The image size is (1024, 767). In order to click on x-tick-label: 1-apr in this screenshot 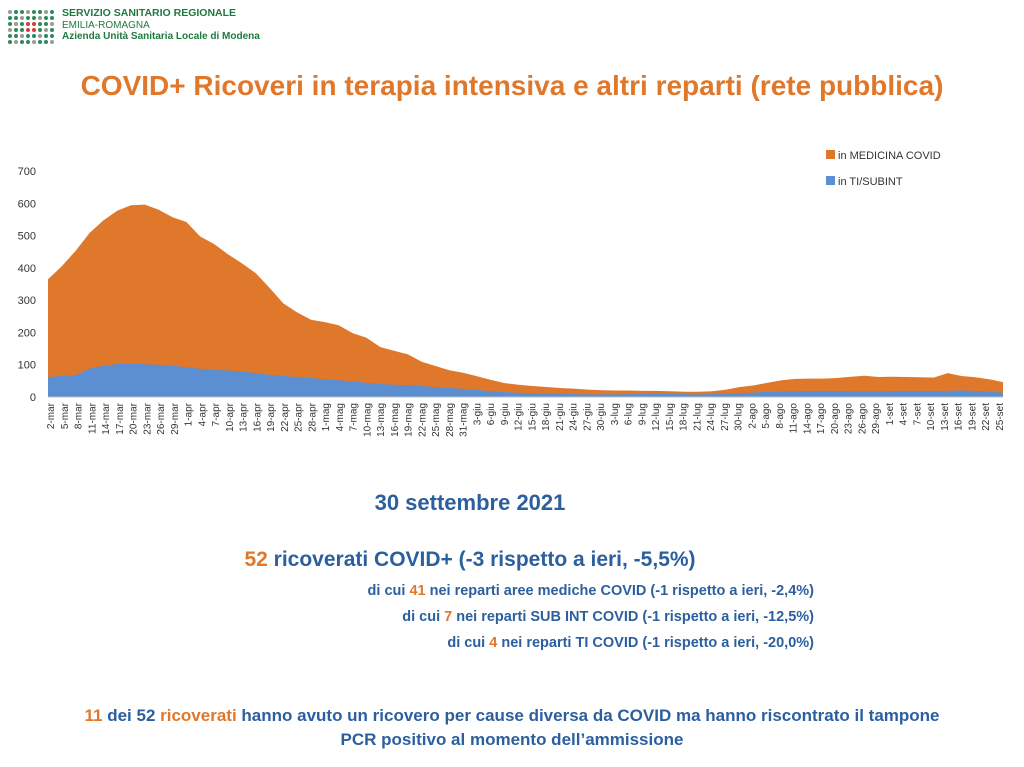, I will do `click(189, 414)`.